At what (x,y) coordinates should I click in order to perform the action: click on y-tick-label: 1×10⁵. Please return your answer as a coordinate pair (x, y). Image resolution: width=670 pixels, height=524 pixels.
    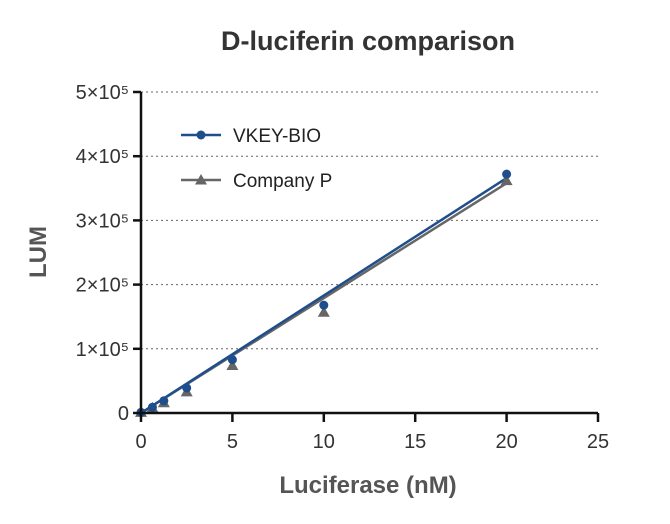
    Looking at the image, I should click on (102, 350).